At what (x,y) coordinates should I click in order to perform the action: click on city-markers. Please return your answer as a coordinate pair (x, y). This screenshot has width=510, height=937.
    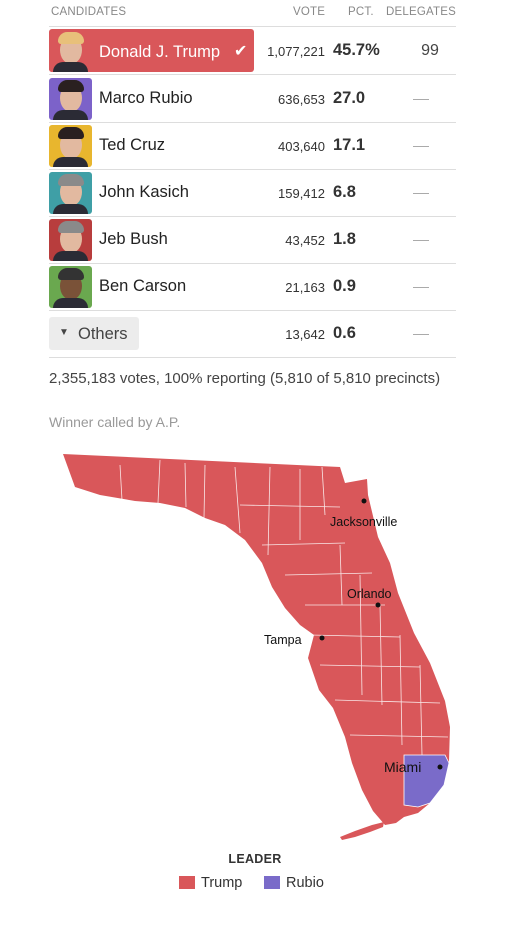
    Looking at the image, I should click on (381, 634).